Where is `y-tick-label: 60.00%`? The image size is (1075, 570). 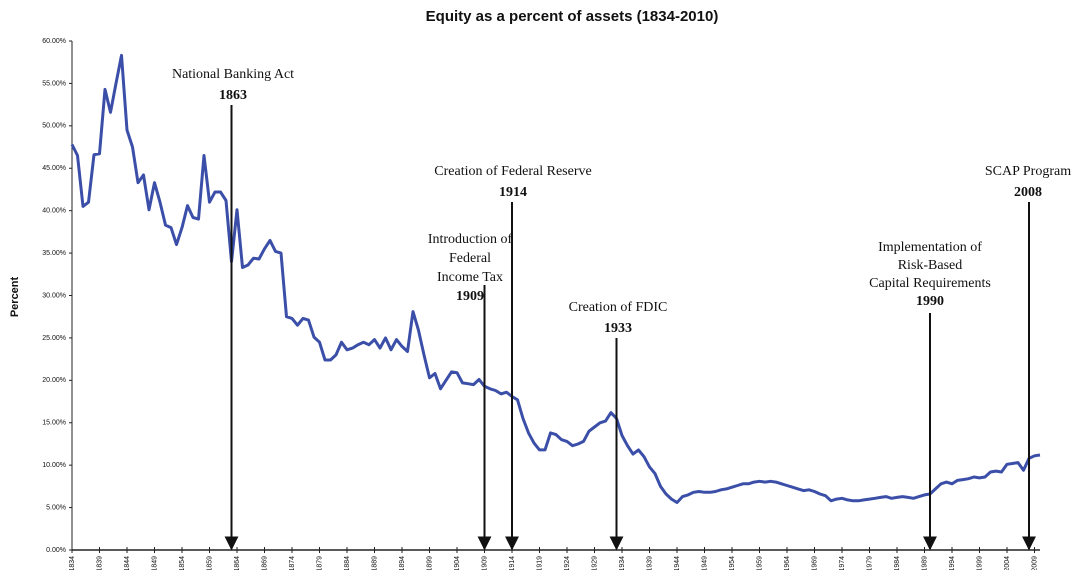
y-tick-label: 60.00% is located at coordinates (54, 41).